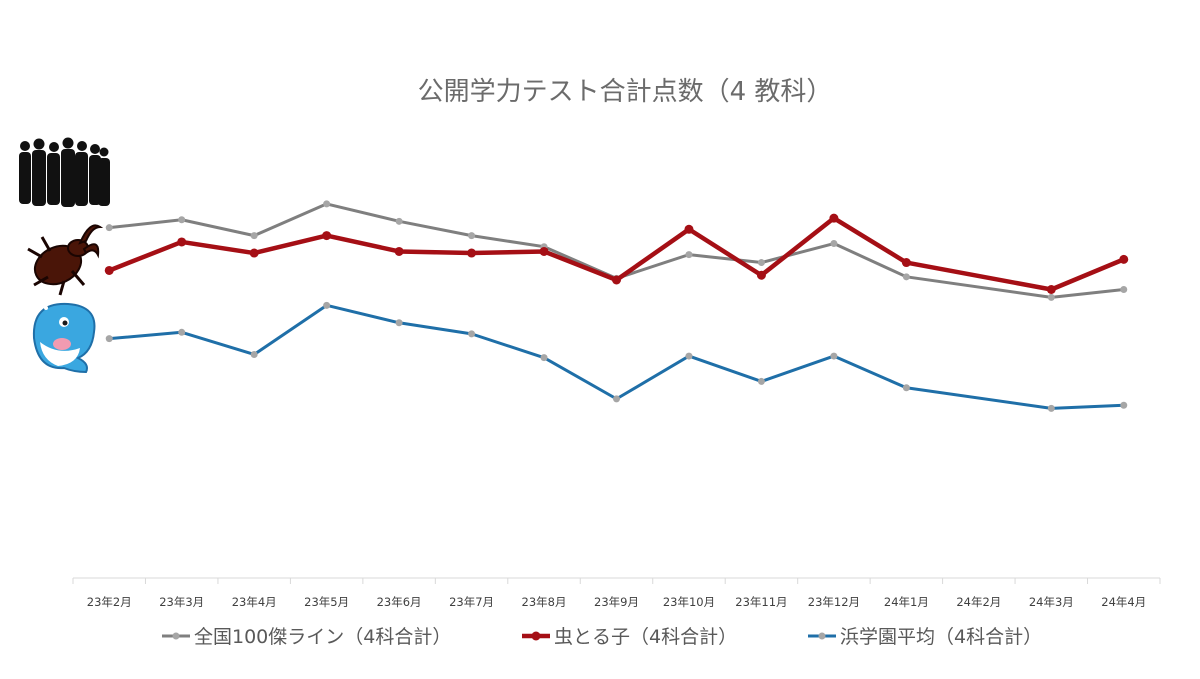 The image size is (1200, 679). What do you see at coordinates (65, 260) in the screenshot?
I see `stag-beetle-icon` at bounding box center [65, 260].